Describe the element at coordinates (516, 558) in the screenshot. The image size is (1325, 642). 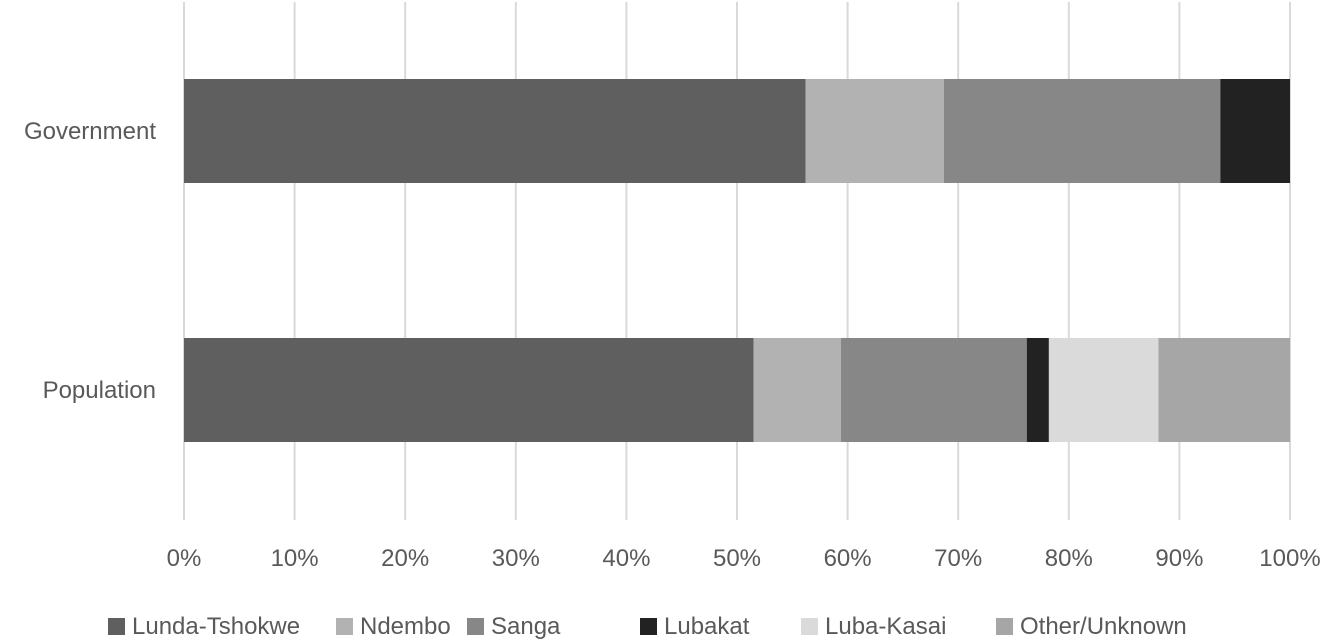
I see `x-tick-label: 30%` at that location.